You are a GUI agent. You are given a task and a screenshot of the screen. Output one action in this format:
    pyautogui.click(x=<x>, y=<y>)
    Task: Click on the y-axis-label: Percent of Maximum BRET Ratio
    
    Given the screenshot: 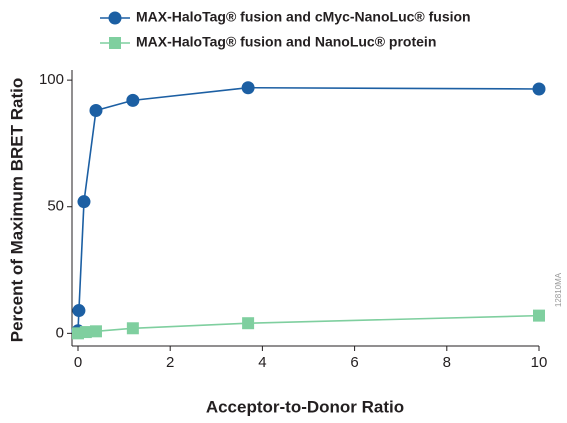 What is the action you would take?
    pyautogui.click(x=16, y=210)
    